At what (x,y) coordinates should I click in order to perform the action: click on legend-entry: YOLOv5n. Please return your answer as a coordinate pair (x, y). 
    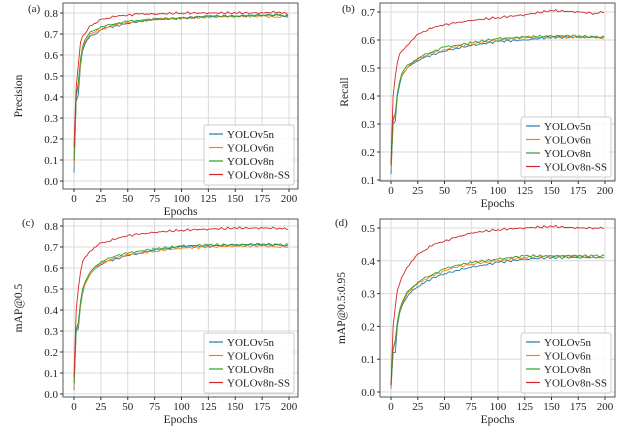
    Looking at the image, I should click on (568, 127).